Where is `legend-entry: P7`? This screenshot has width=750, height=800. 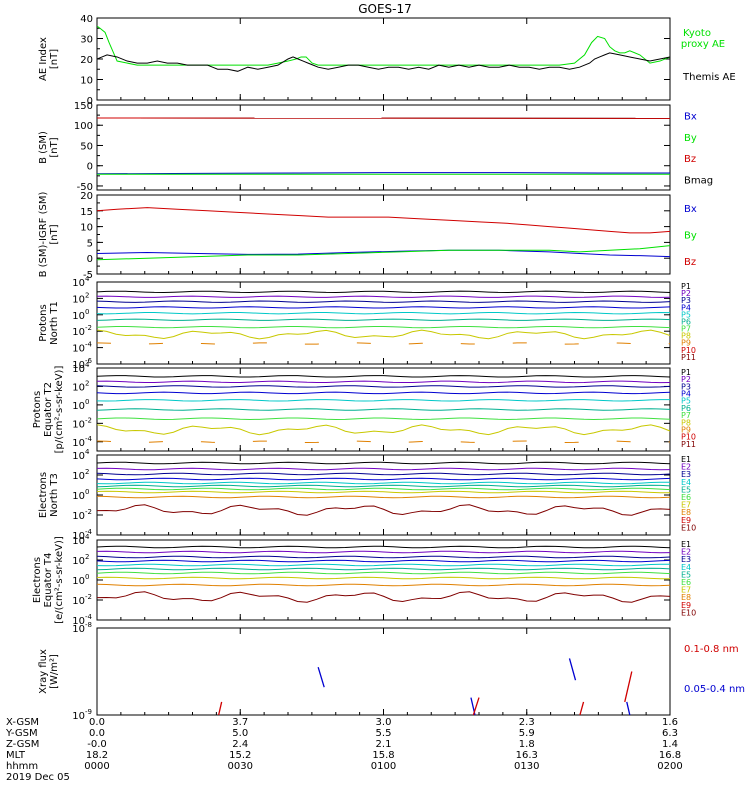 legend-entry: P7 is located at coordinates (686, 415).